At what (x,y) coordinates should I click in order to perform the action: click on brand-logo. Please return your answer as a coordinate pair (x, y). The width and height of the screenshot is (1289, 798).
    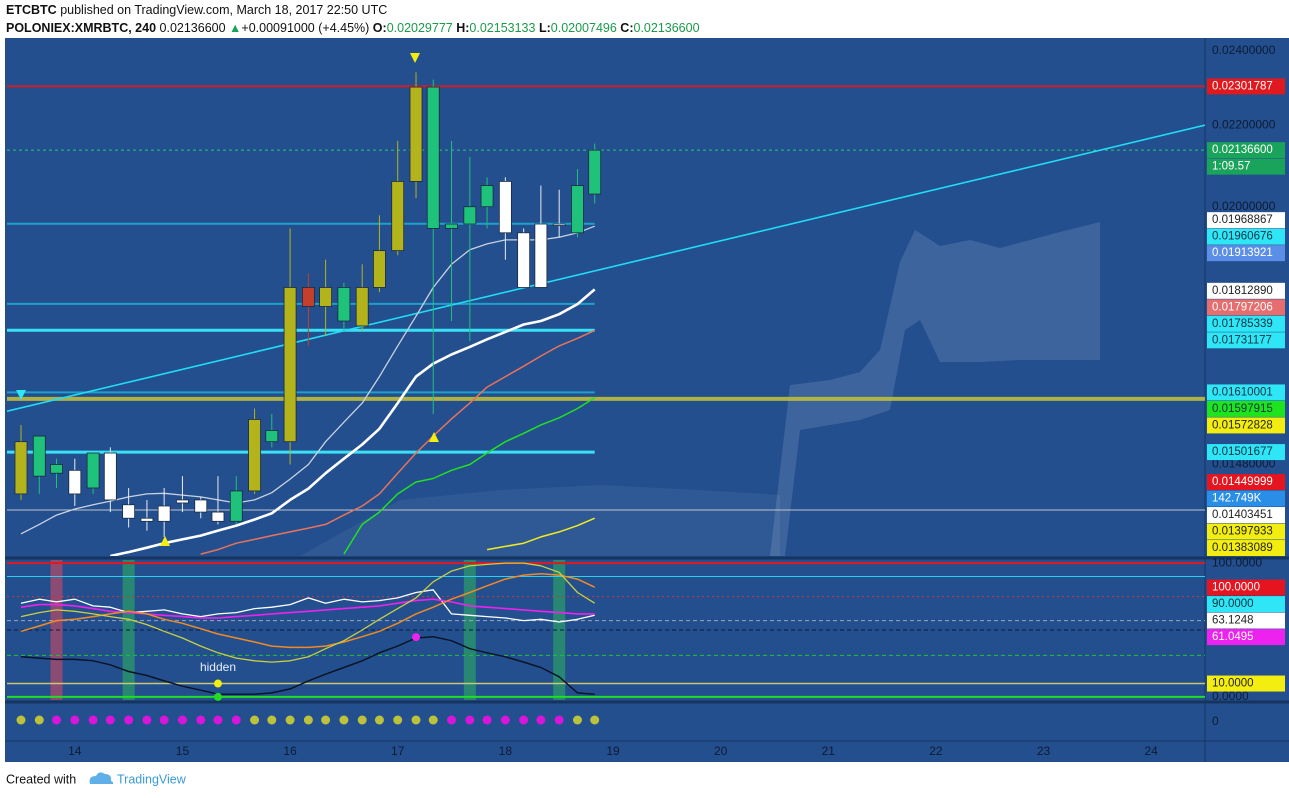
    Looking at the image, I should click on (101, 778).